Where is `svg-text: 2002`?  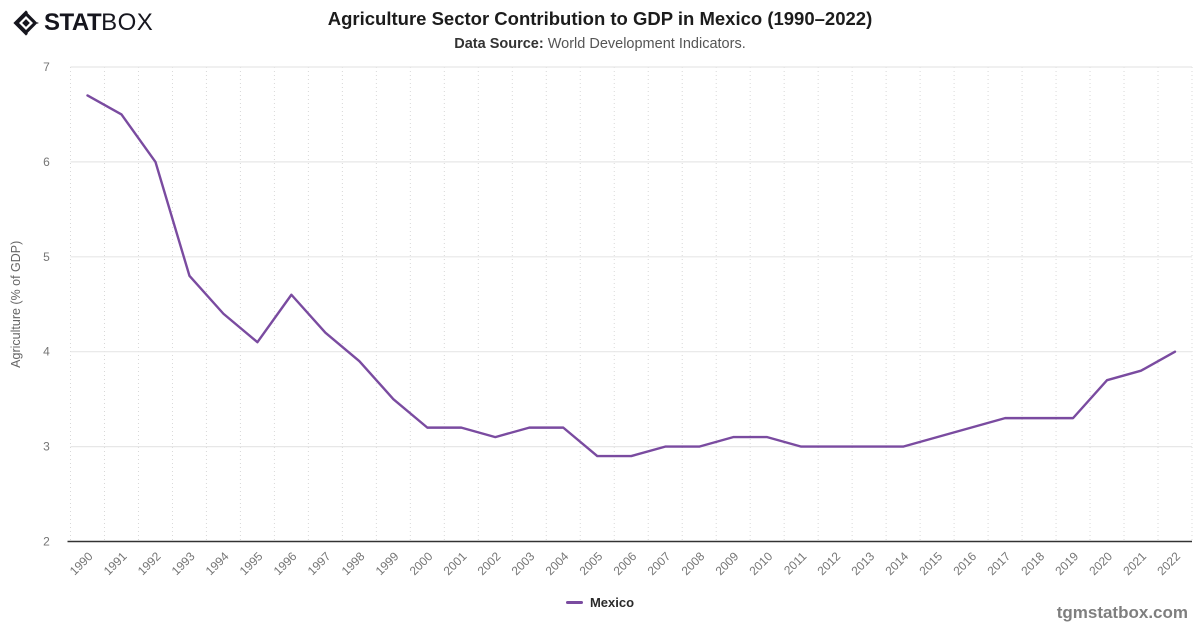 svg-text: 2002 is located at coordinates (489, 563).